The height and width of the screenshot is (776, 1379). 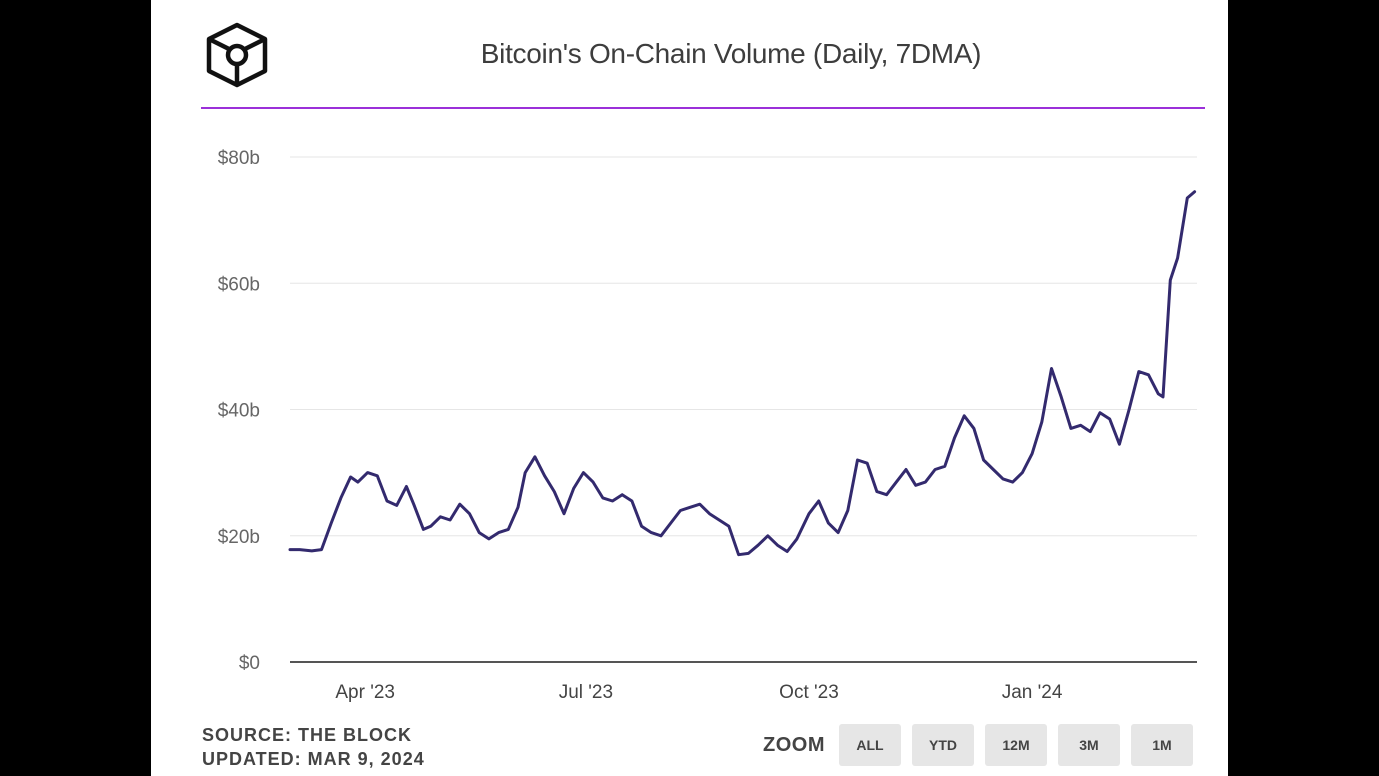 What do you see at coordinates (983, 745) in the screenshot?
I see `zoom-controls: ZOOM ALL YTD 12M 3M 1M` at bounding box center [983, 745].